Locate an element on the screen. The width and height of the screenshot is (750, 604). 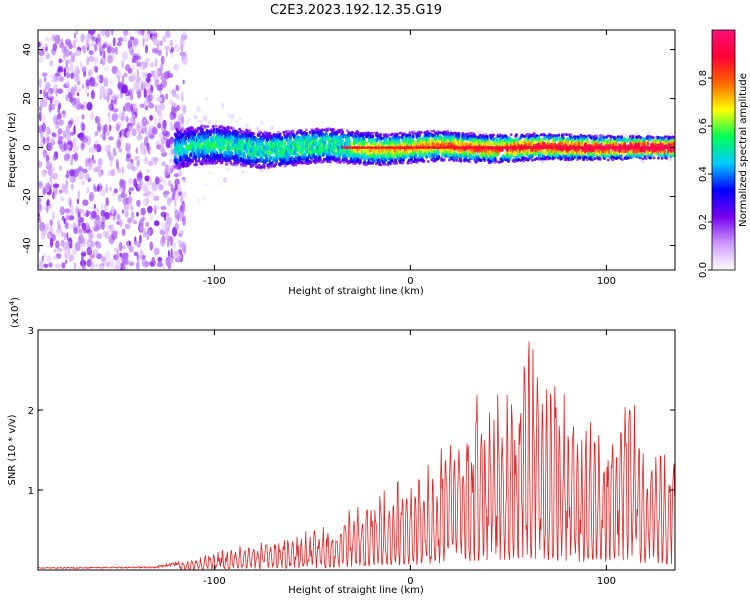
chart-title: C2E3.2023.192.12.35.G19 is located at coordinates (356, 10).